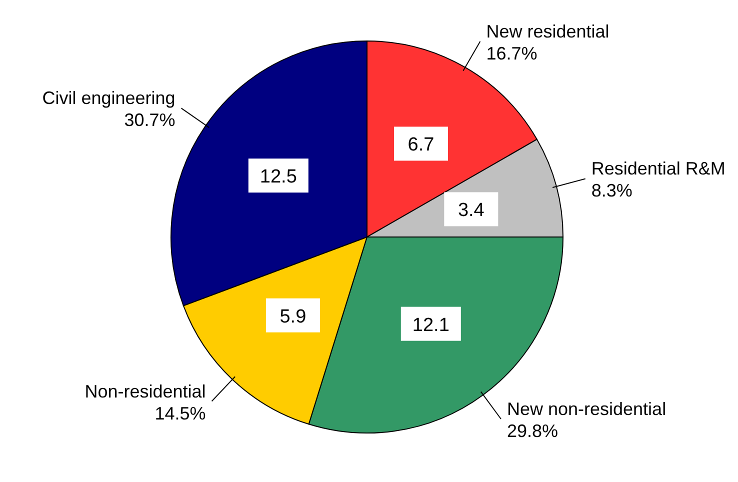 The image size is (738, 482). What do you see at coordinates (293, 317) in the screenshot?
I see `text: 5.9` at bounding box center [293, 317].